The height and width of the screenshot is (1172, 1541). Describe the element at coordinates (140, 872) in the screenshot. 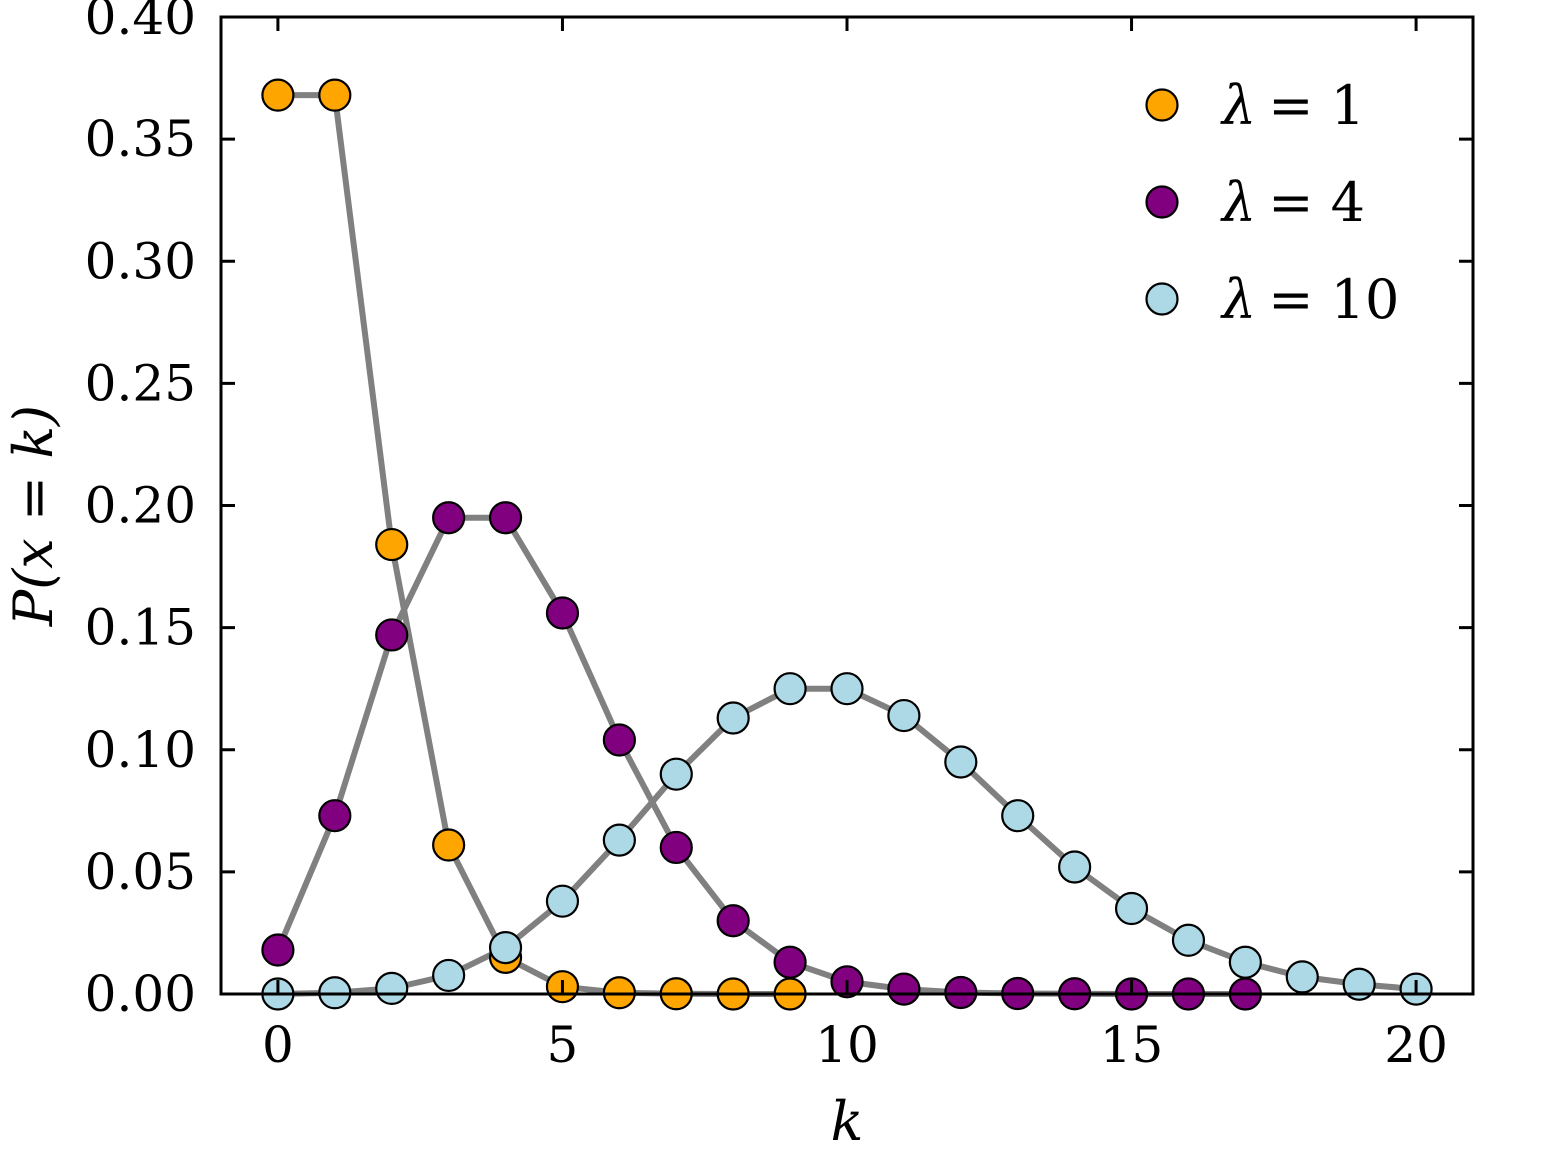

I see `y-tick-label: 0.05` at that location.